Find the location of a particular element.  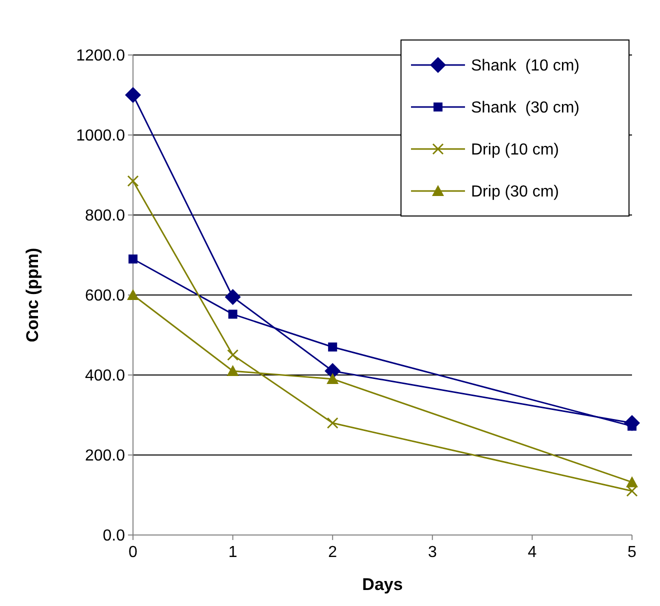

x-tick-label: 2 is located at coordinates (333, 552).